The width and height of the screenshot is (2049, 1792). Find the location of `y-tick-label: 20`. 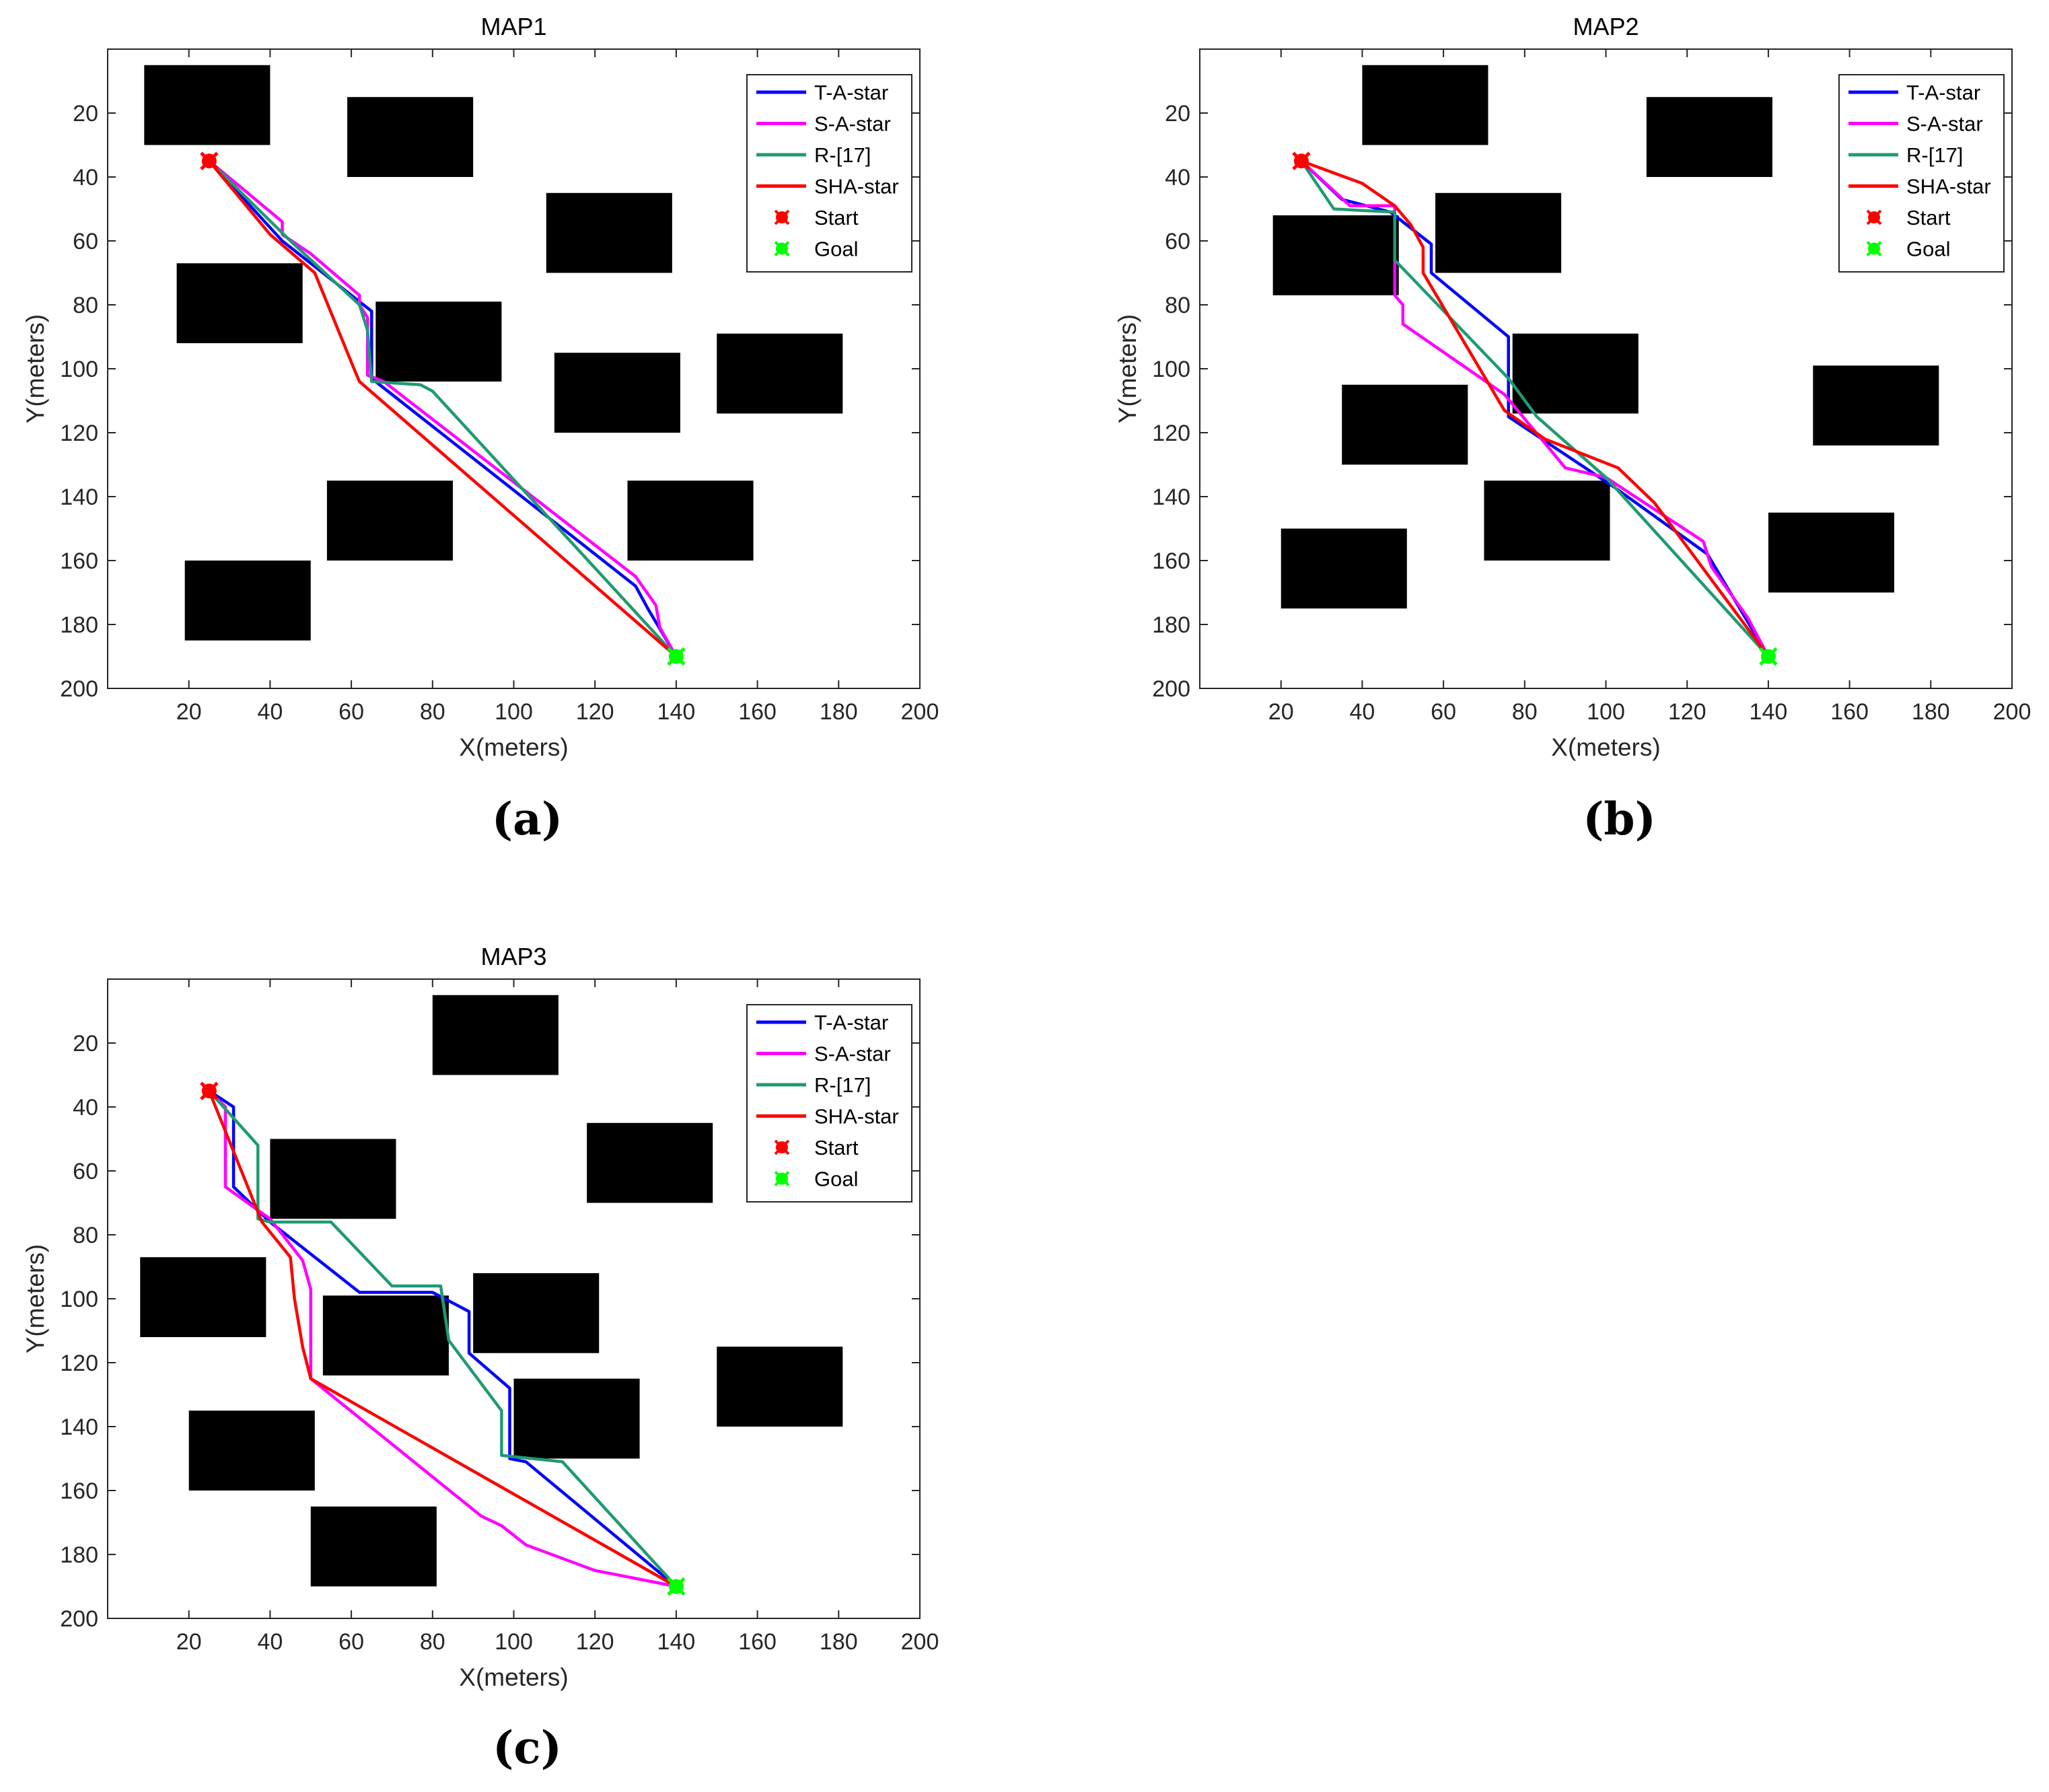

y-tick-label: 20 is located at coordinates (1177, 114).